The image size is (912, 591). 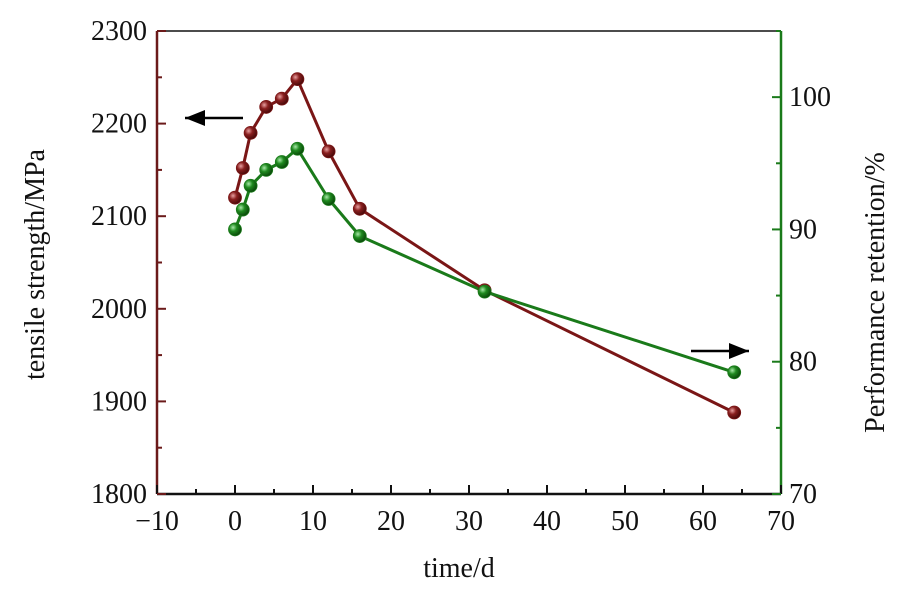 What do you see at coordinates (803, 494) in the screenshot?
I see `y-right-tick-label: 70` at bounding box center [803, 494].